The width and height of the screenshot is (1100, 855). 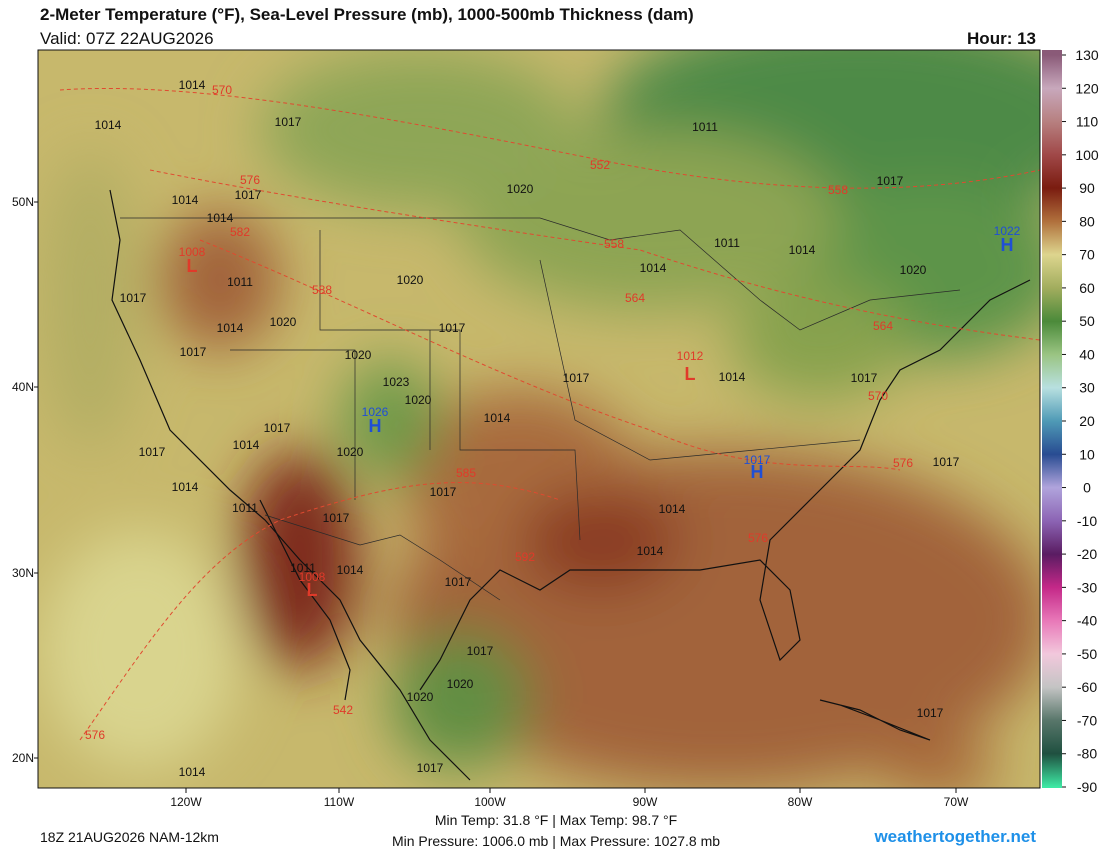 I want to click on colorbar-tick-label: 80, so click(x=1087, y=221).